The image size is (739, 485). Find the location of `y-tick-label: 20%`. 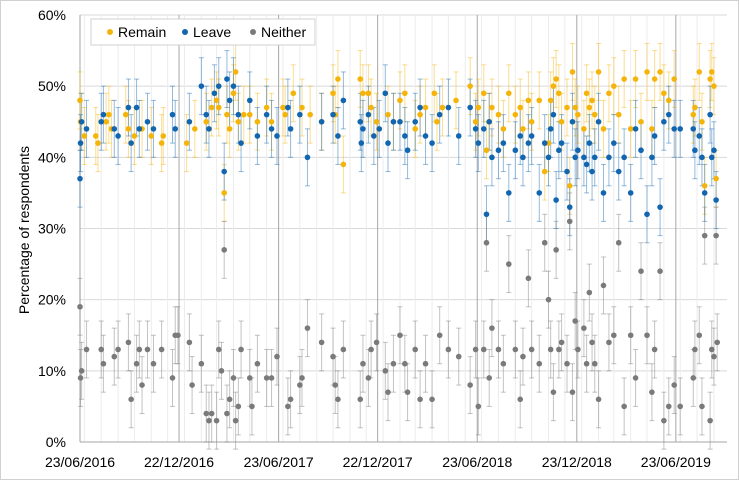

y-tick-label: 20% is located at coordinates (52, 300).